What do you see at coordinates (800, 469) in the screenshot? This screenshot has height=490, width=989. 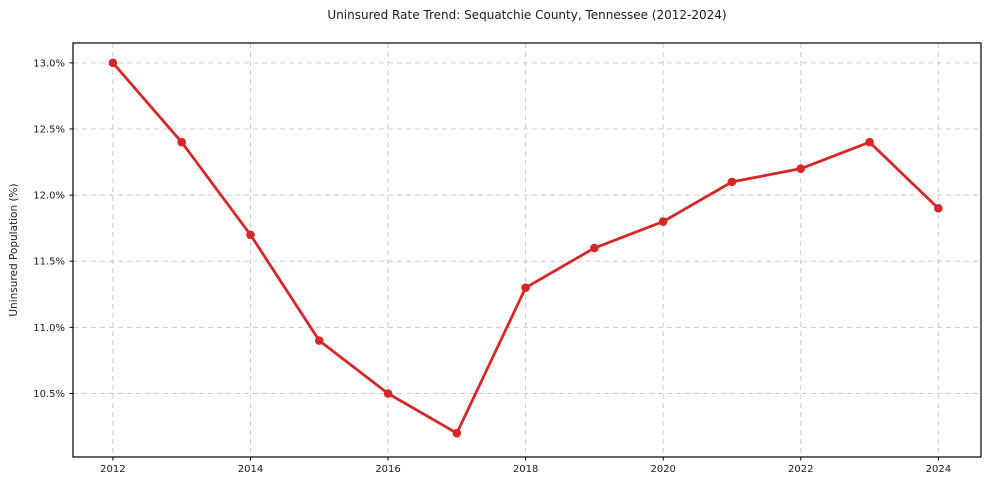 I see `x-tick-label: 2022` at bounding box center [800, 469].